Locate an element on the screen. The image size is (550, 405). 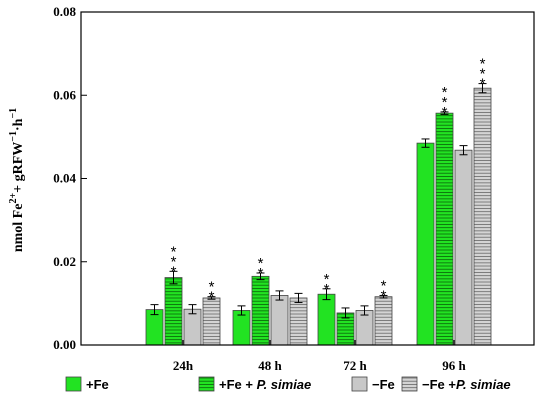
y-axis: 0.00 0.02 0.04 0.06 0.08 is located at coordinates (70, 178).